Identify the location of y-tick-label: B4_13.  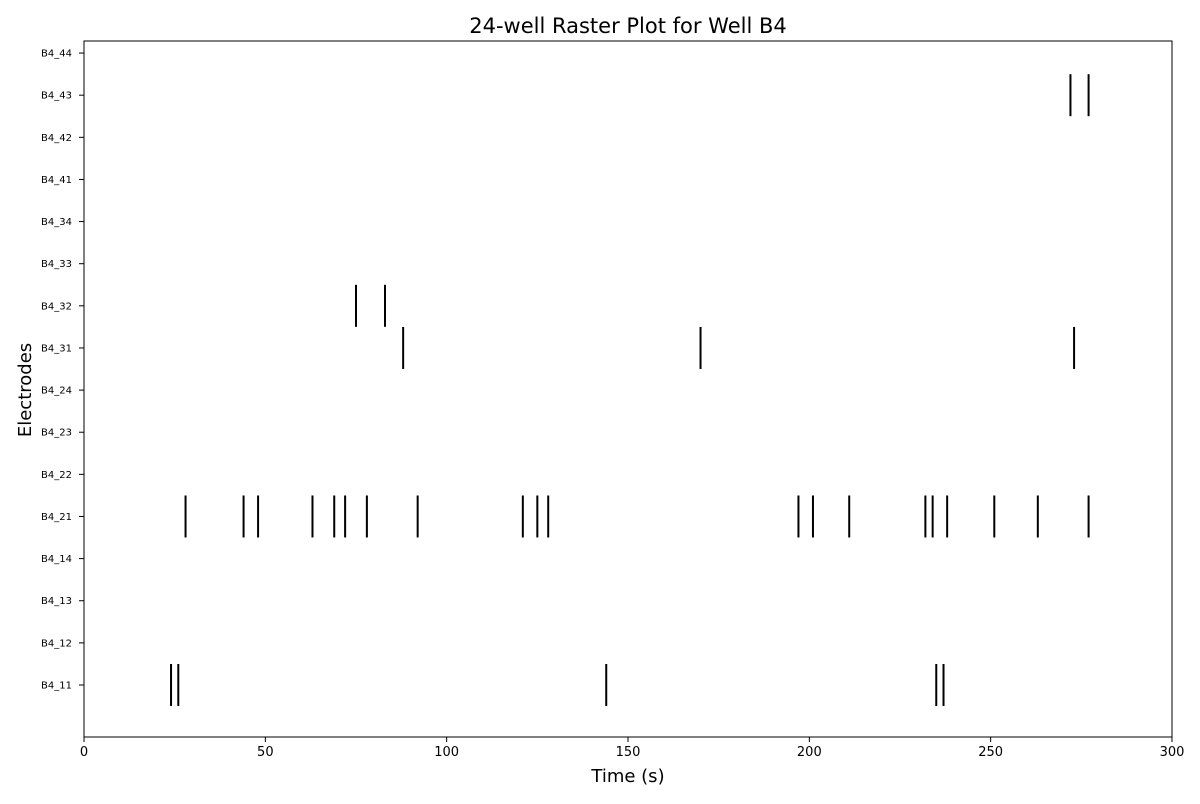
(56, 601).